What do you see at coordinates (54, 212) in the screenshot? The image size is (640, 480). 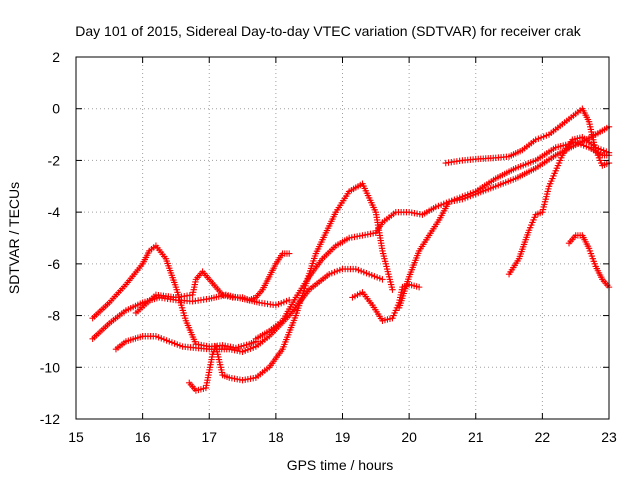 I see `y-tick-label: -4` at bounding box center [54, 212].